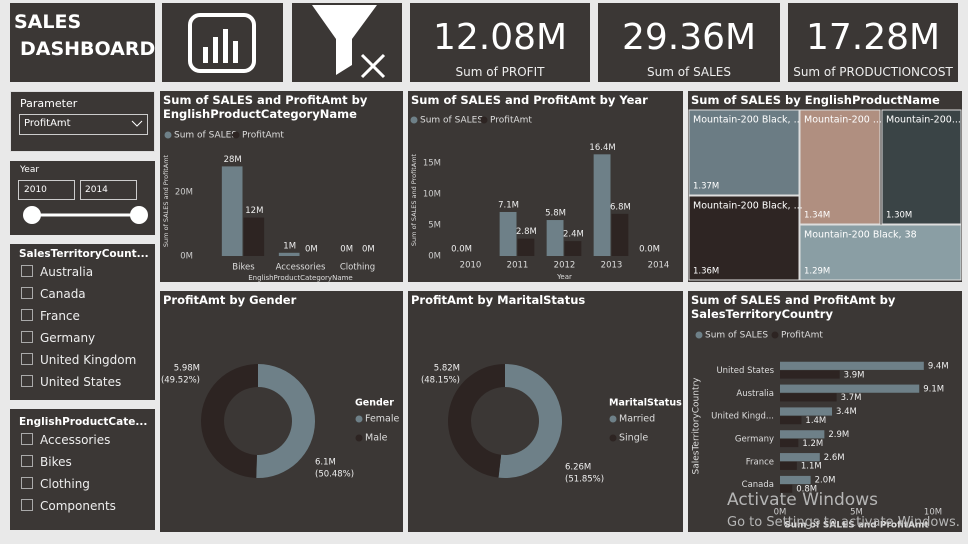 The height and width of the screenshot is (544, 968). I want to click on slicer-title: Year, so click(30, 170).